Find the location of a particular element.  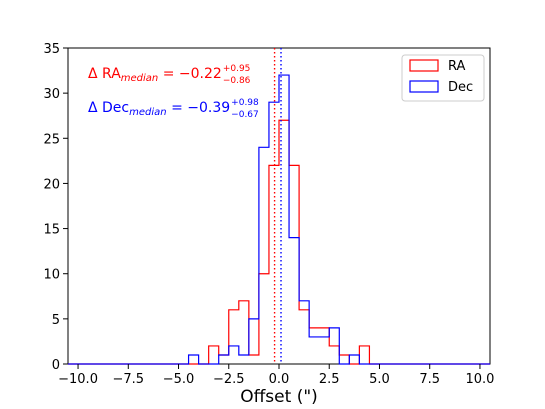

x-tick-label: −5.0 is located at coordinates (179, 379).